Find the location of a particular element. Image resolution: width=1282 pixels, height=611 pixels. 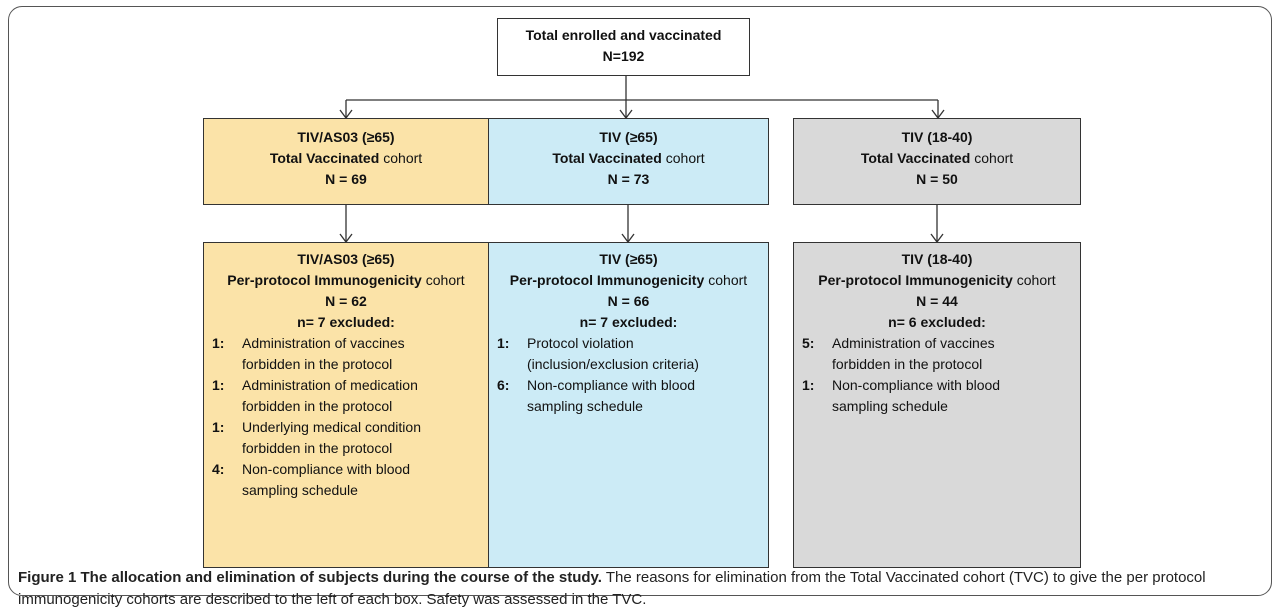

cohort-count: N = 50 is located at coordinates (937, 179).